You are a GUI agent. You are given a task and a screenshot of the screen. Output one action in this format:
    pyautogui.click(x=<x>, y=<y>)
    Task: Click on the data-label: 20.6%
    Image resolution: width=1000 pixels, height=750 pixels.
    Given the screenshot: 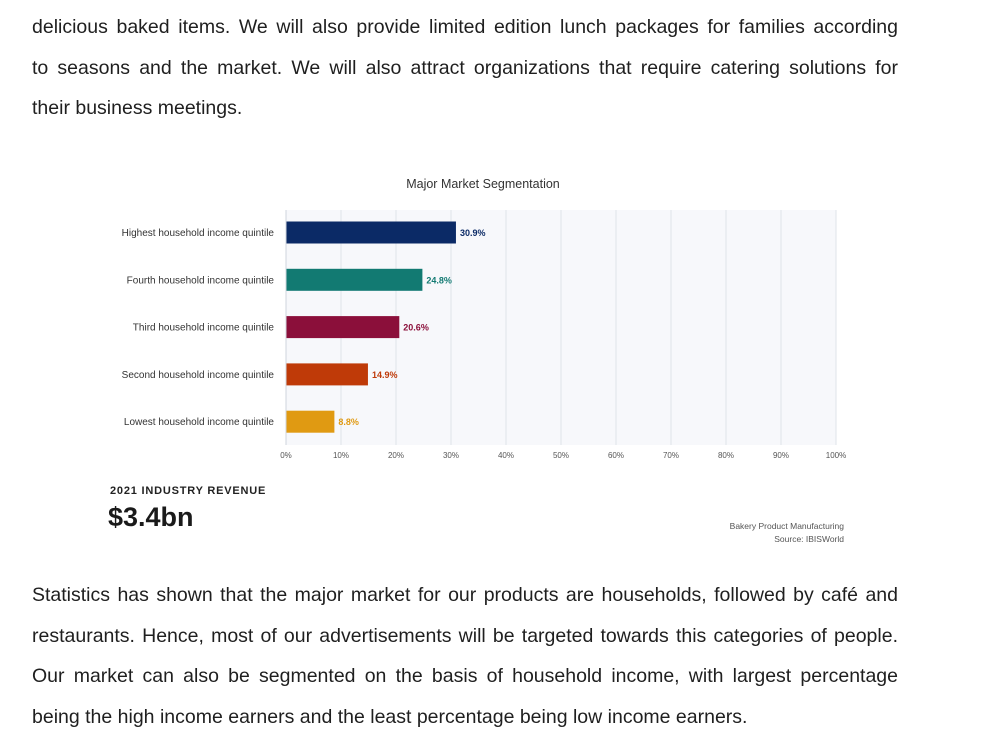 What is the action you would take?
    pyautogui.click(x=416, y=328)
    